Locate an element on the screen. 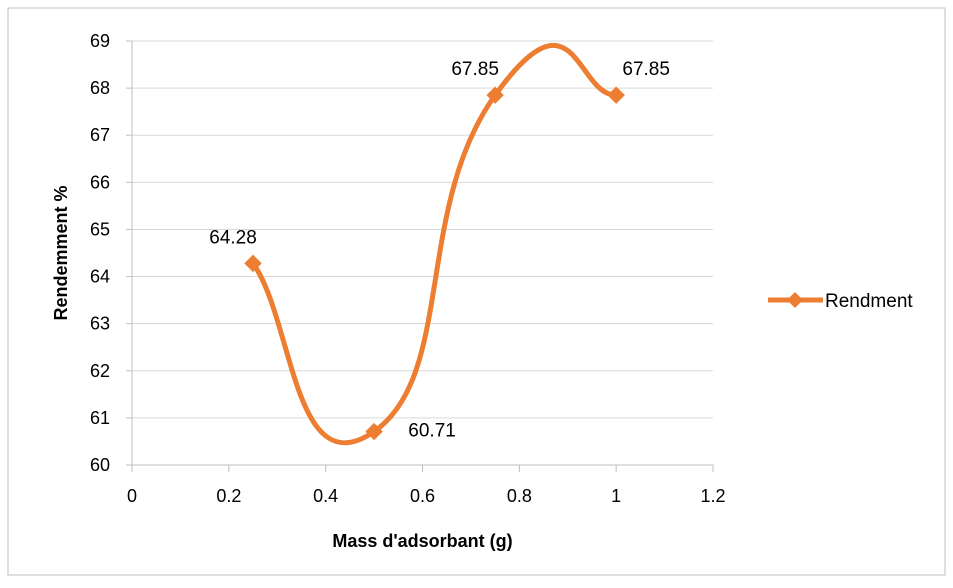 The image size is (953, 588). x-tick-label: 0.8 is located at coordinates (519, 496).